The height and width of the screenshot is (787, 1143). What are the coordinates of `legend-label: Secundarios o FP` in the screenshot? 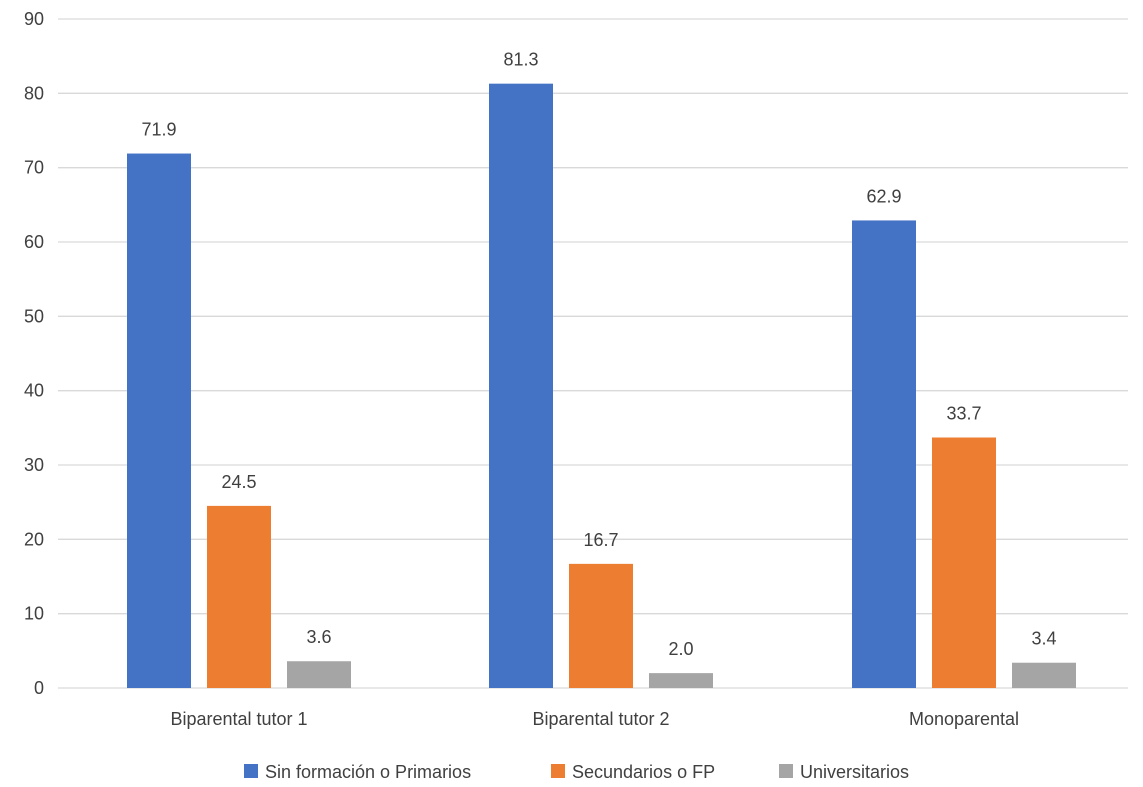 It's located at (643, 772).